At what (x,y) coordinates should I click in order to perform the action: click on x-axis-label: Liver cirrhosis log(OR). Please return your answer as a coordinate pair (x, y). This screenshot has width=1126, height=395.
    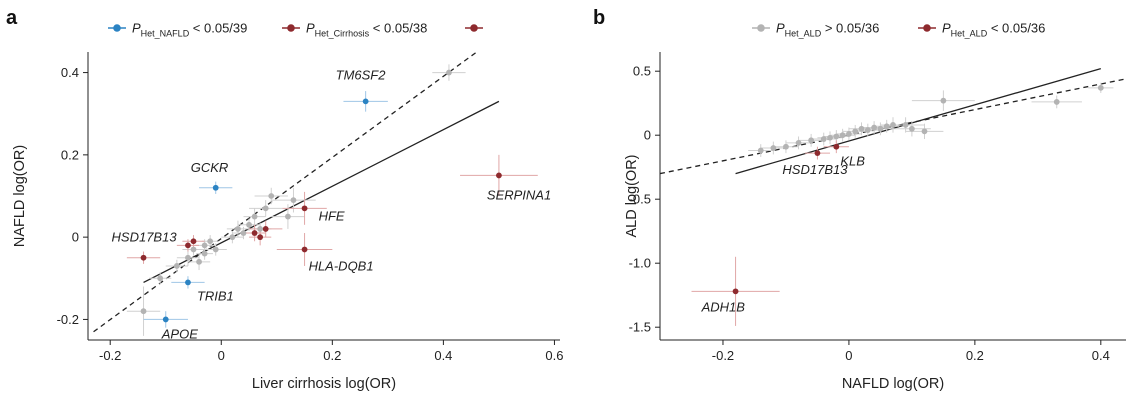
    Looking at the image, I should click on (324, 384).